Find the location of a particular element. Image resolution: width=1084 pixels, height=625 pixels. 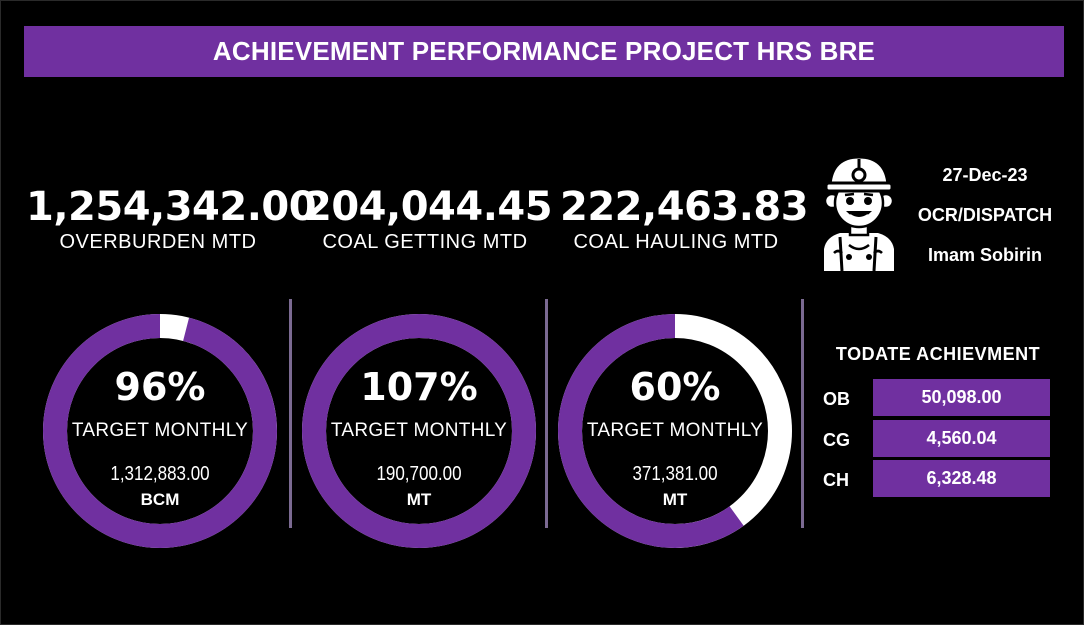

gauge-target: 1,312,883.00 is located at coordinates (160, 474).